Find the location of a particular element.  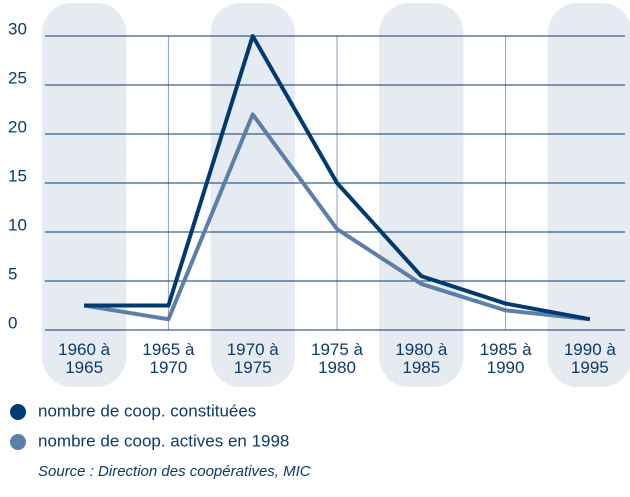

x-tick-label: 1975 à 1980 is located at coordinates (337, 358).